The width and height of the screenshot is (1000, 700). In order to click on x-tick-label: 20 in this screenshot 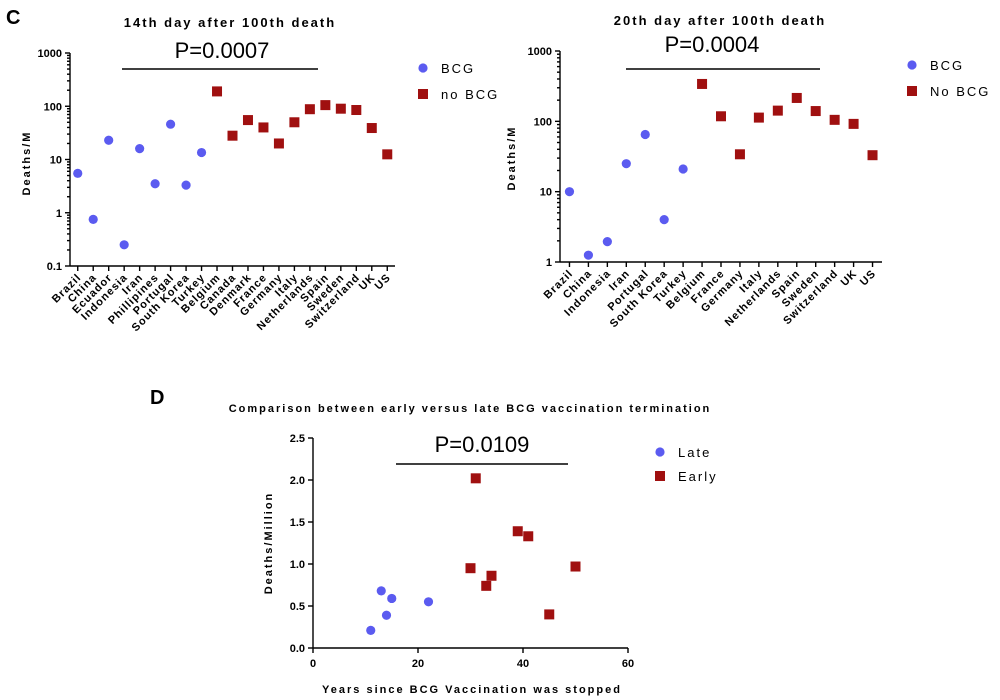, I will do `click(418, 664)`.